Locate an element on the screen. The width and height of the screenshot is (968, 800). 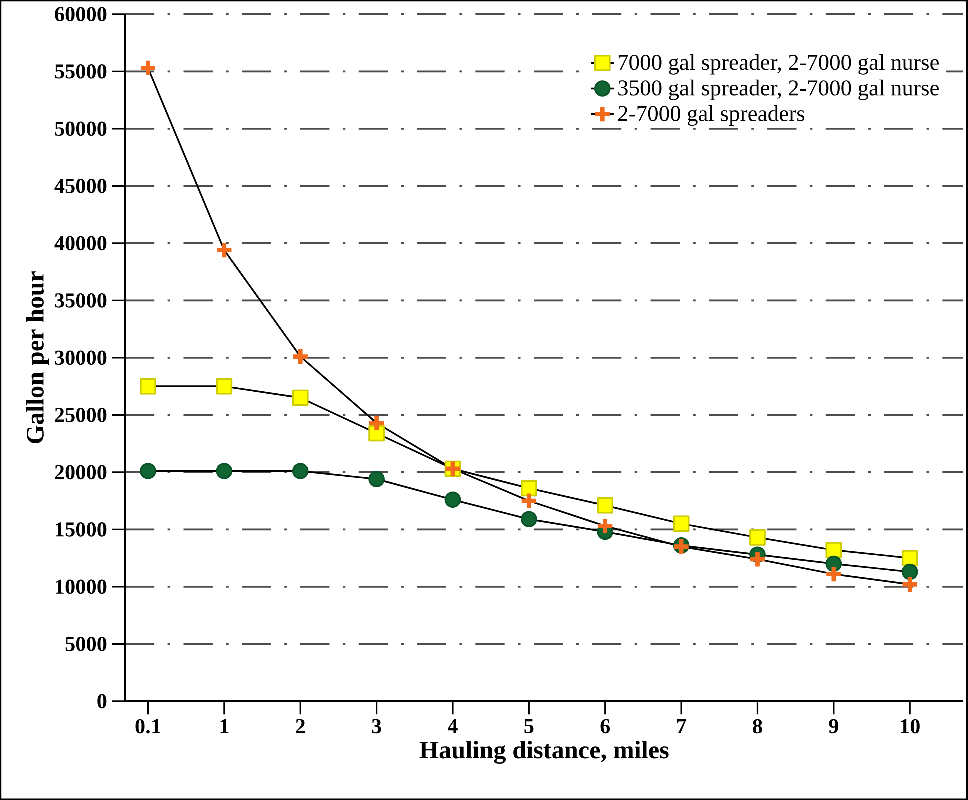
legend-label: 7000 gal spreader, 2-7000 gal nurse is located at coordinates (778, 64).